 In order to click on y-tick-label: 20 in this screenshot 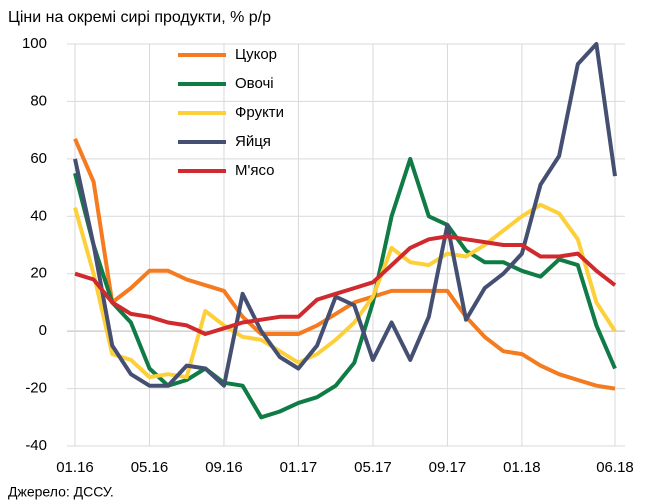, I will do `click(38, 273)`.